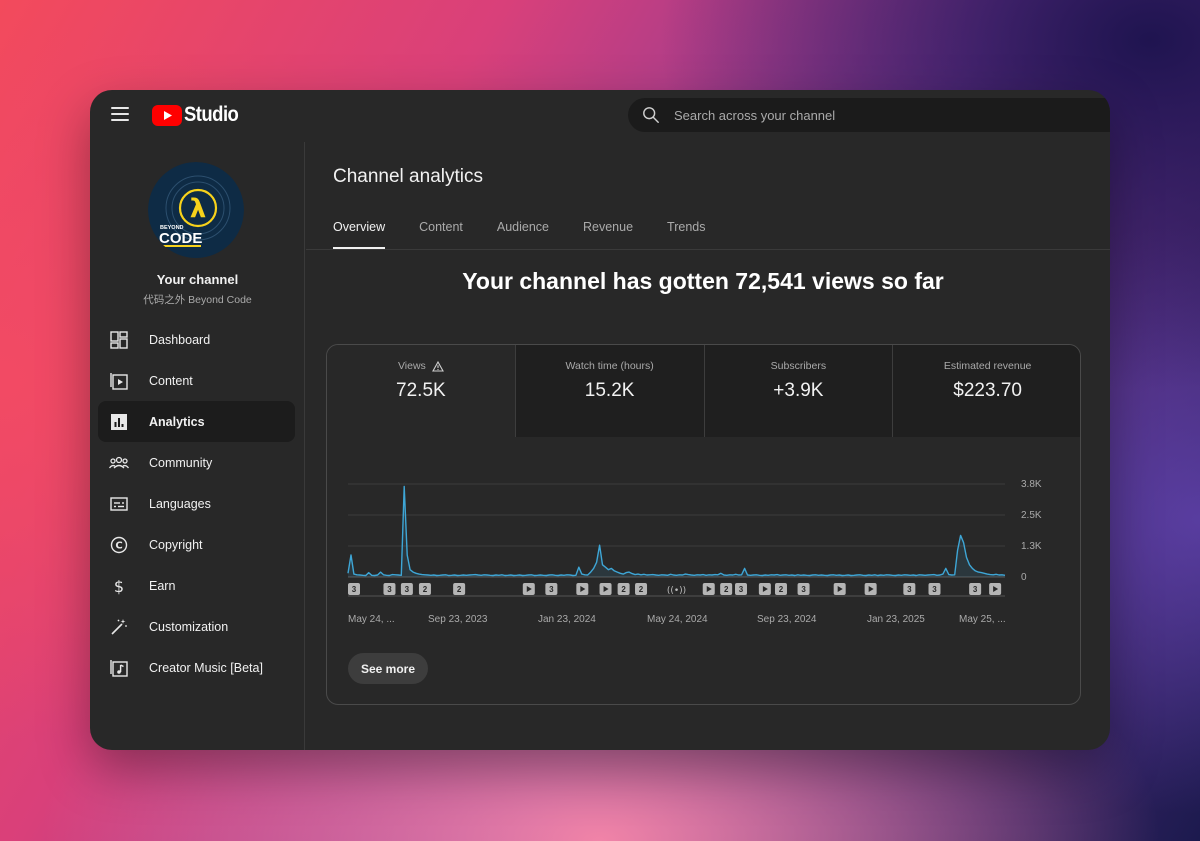 The height and width of the screenshot is (841, 1200). What do you see at coordinates (441, 227) in the screenshot?
I see `tab-content: Content` at bounding box center [441, 227].